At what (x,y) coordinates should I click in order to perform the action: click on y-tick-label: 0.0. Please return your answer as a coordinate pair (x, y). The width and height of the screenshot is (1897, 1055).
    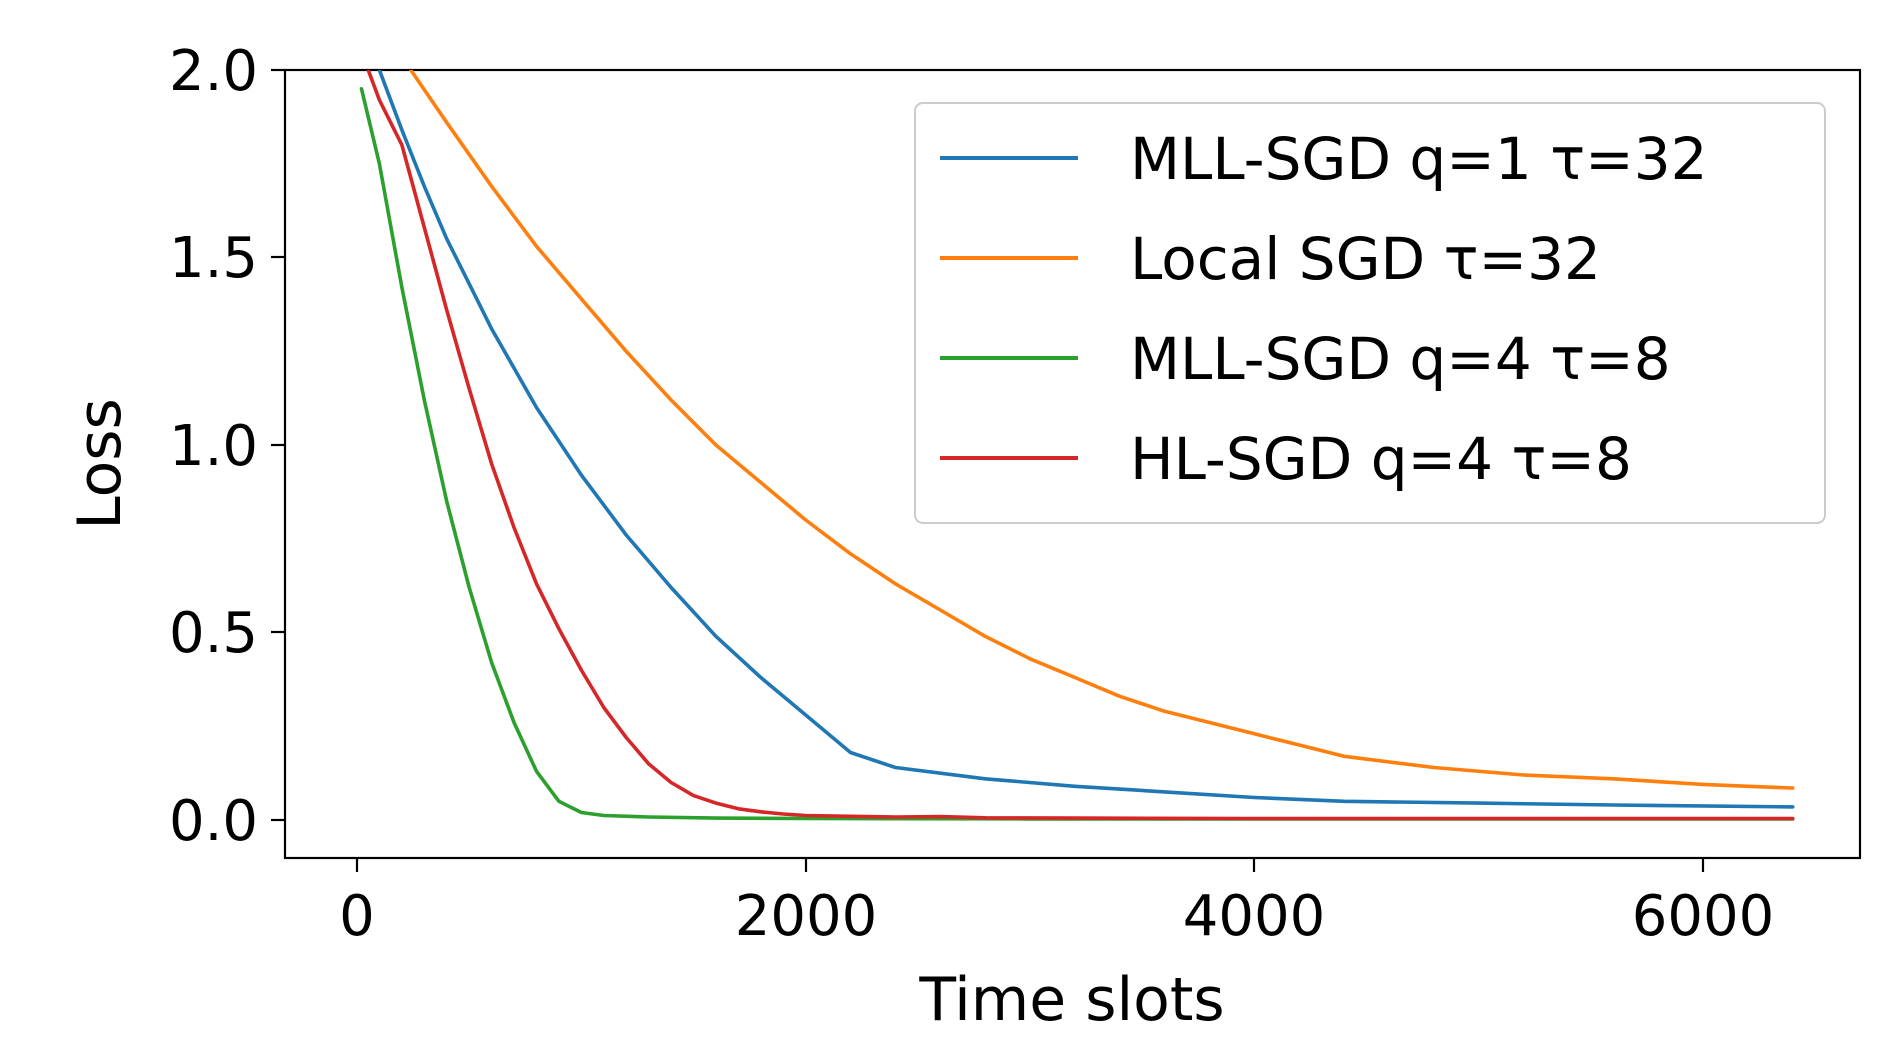
    Looking at the image, I should click on (213, 821).